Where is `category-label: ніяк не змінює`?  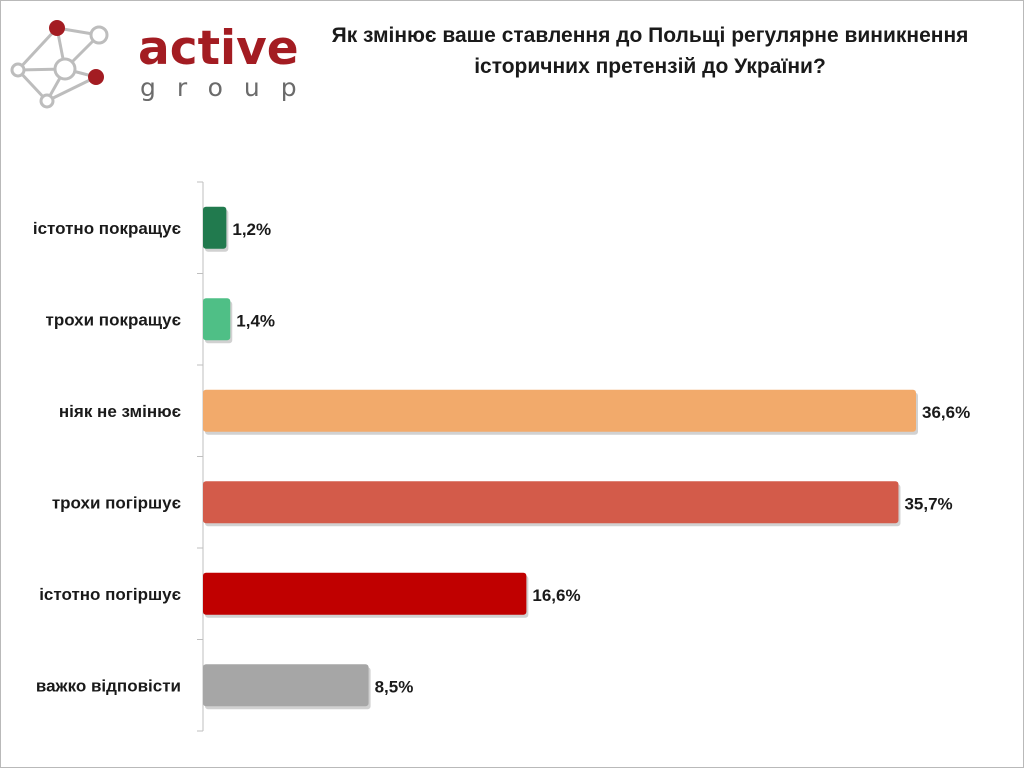 category-label: ніяк не змінює is located at coordinates (120, 411).